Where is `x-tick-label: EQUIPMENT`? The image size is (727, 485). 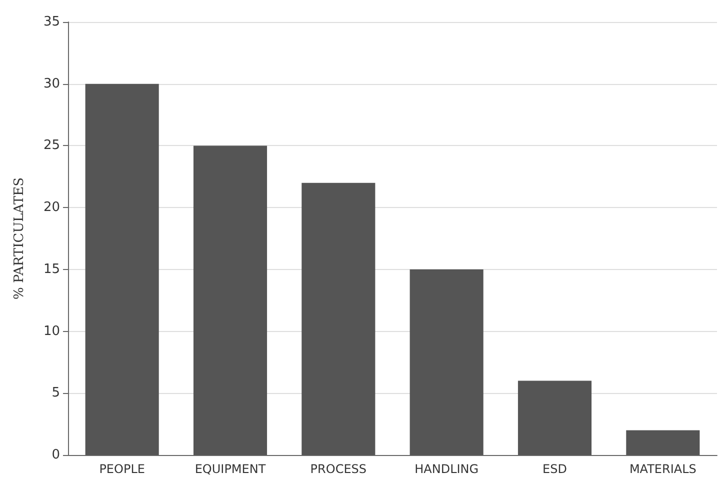
x-tick-label: EQUIPMENT is located at coordinates (230, 469).